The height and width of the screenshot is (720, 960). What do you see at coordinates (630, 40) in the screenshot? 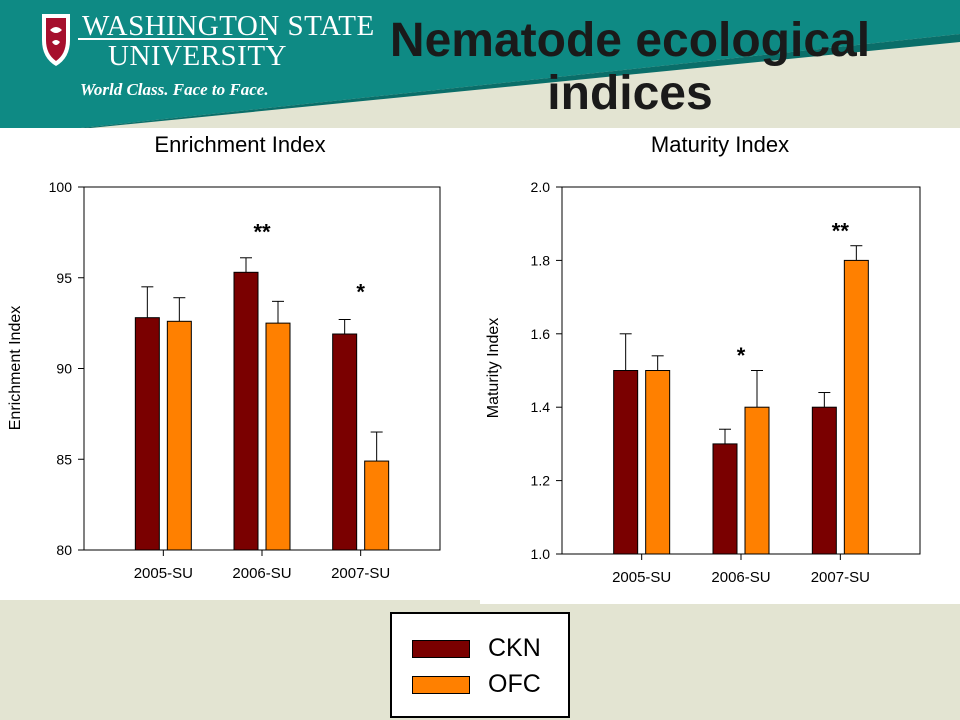
I see `slide-title-line1: Nematode ecological` at bounding box center [630, 40].